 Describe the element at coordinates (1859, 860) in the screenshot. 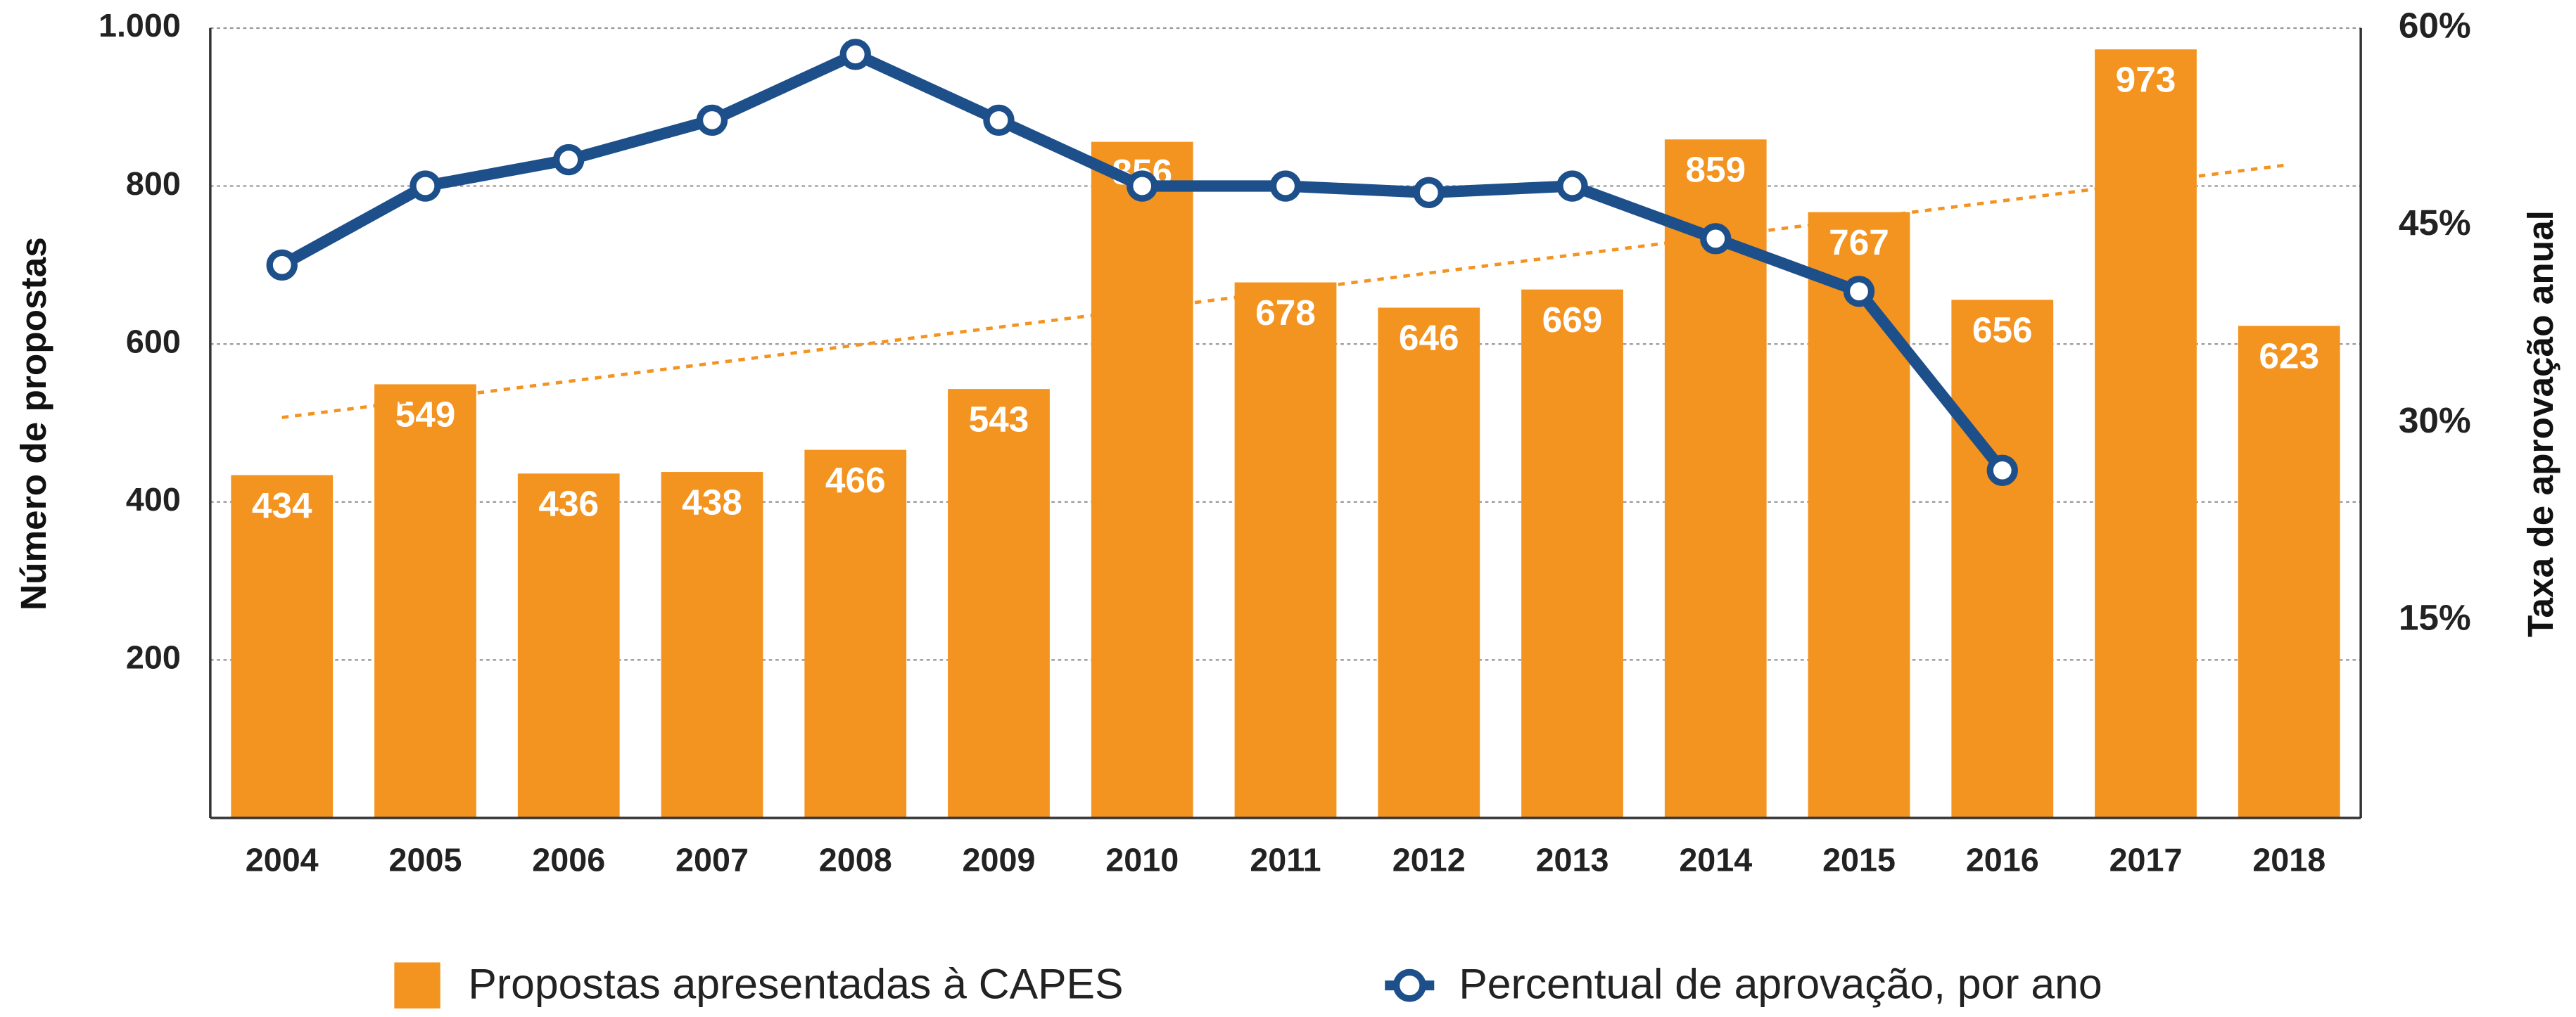

I see `x-tick-label: 2015` at that location.